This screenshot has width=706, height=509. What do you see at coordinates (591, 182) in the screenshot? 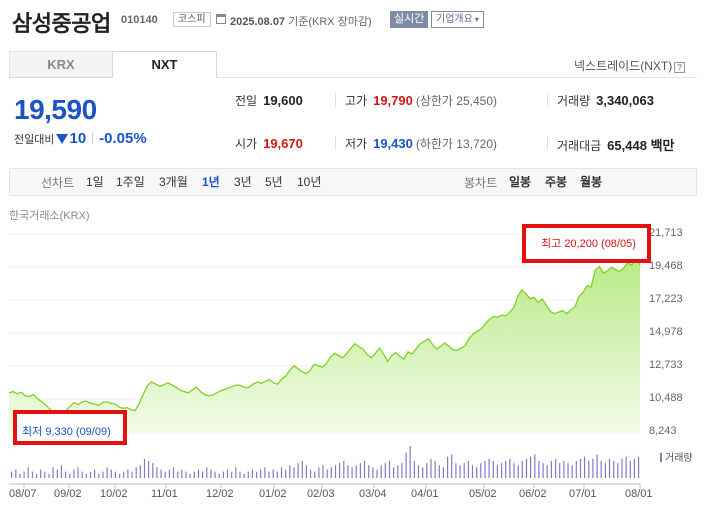
I see `candle-monthly: 월봉` at bounding box center [591, 182].